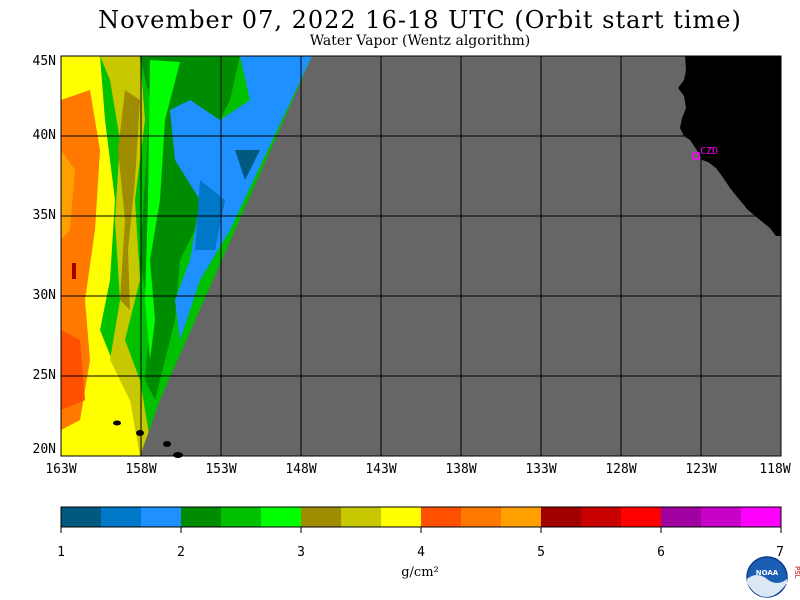 Image resolution: width=800 pixels, height=600 pixels. I want to click on noaa-logo: NOAA, so click(767, 577).